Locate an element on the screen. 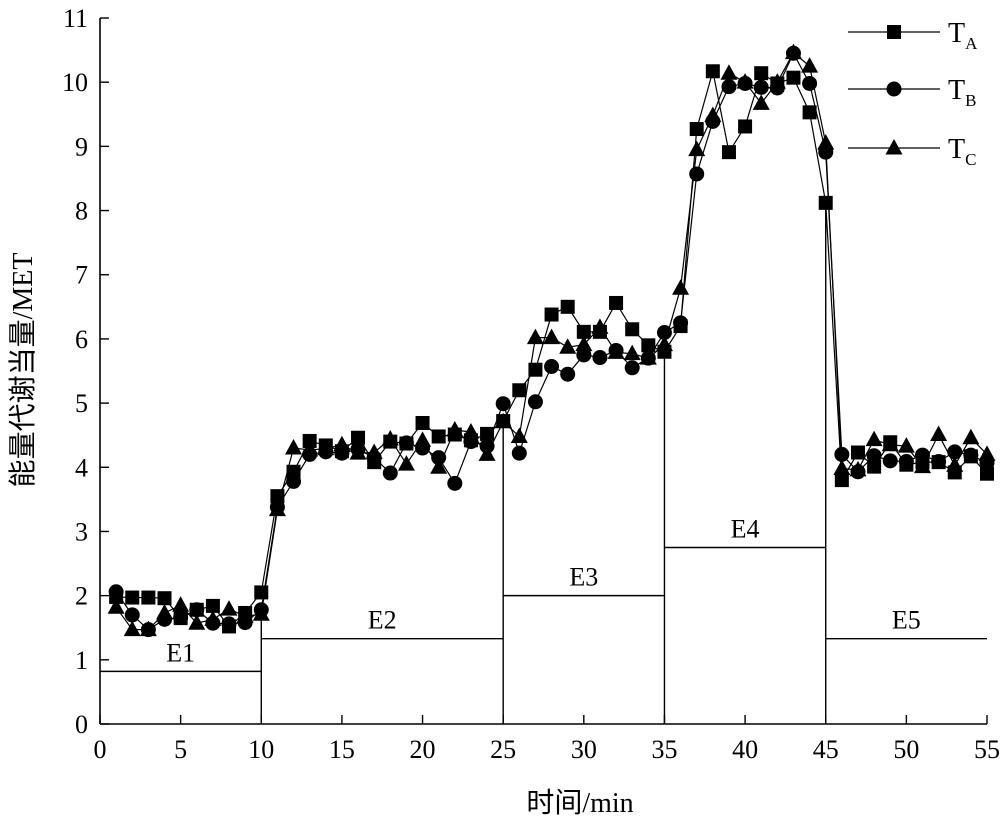  x-tick-label: 5 is located at coordinates (180, 749).